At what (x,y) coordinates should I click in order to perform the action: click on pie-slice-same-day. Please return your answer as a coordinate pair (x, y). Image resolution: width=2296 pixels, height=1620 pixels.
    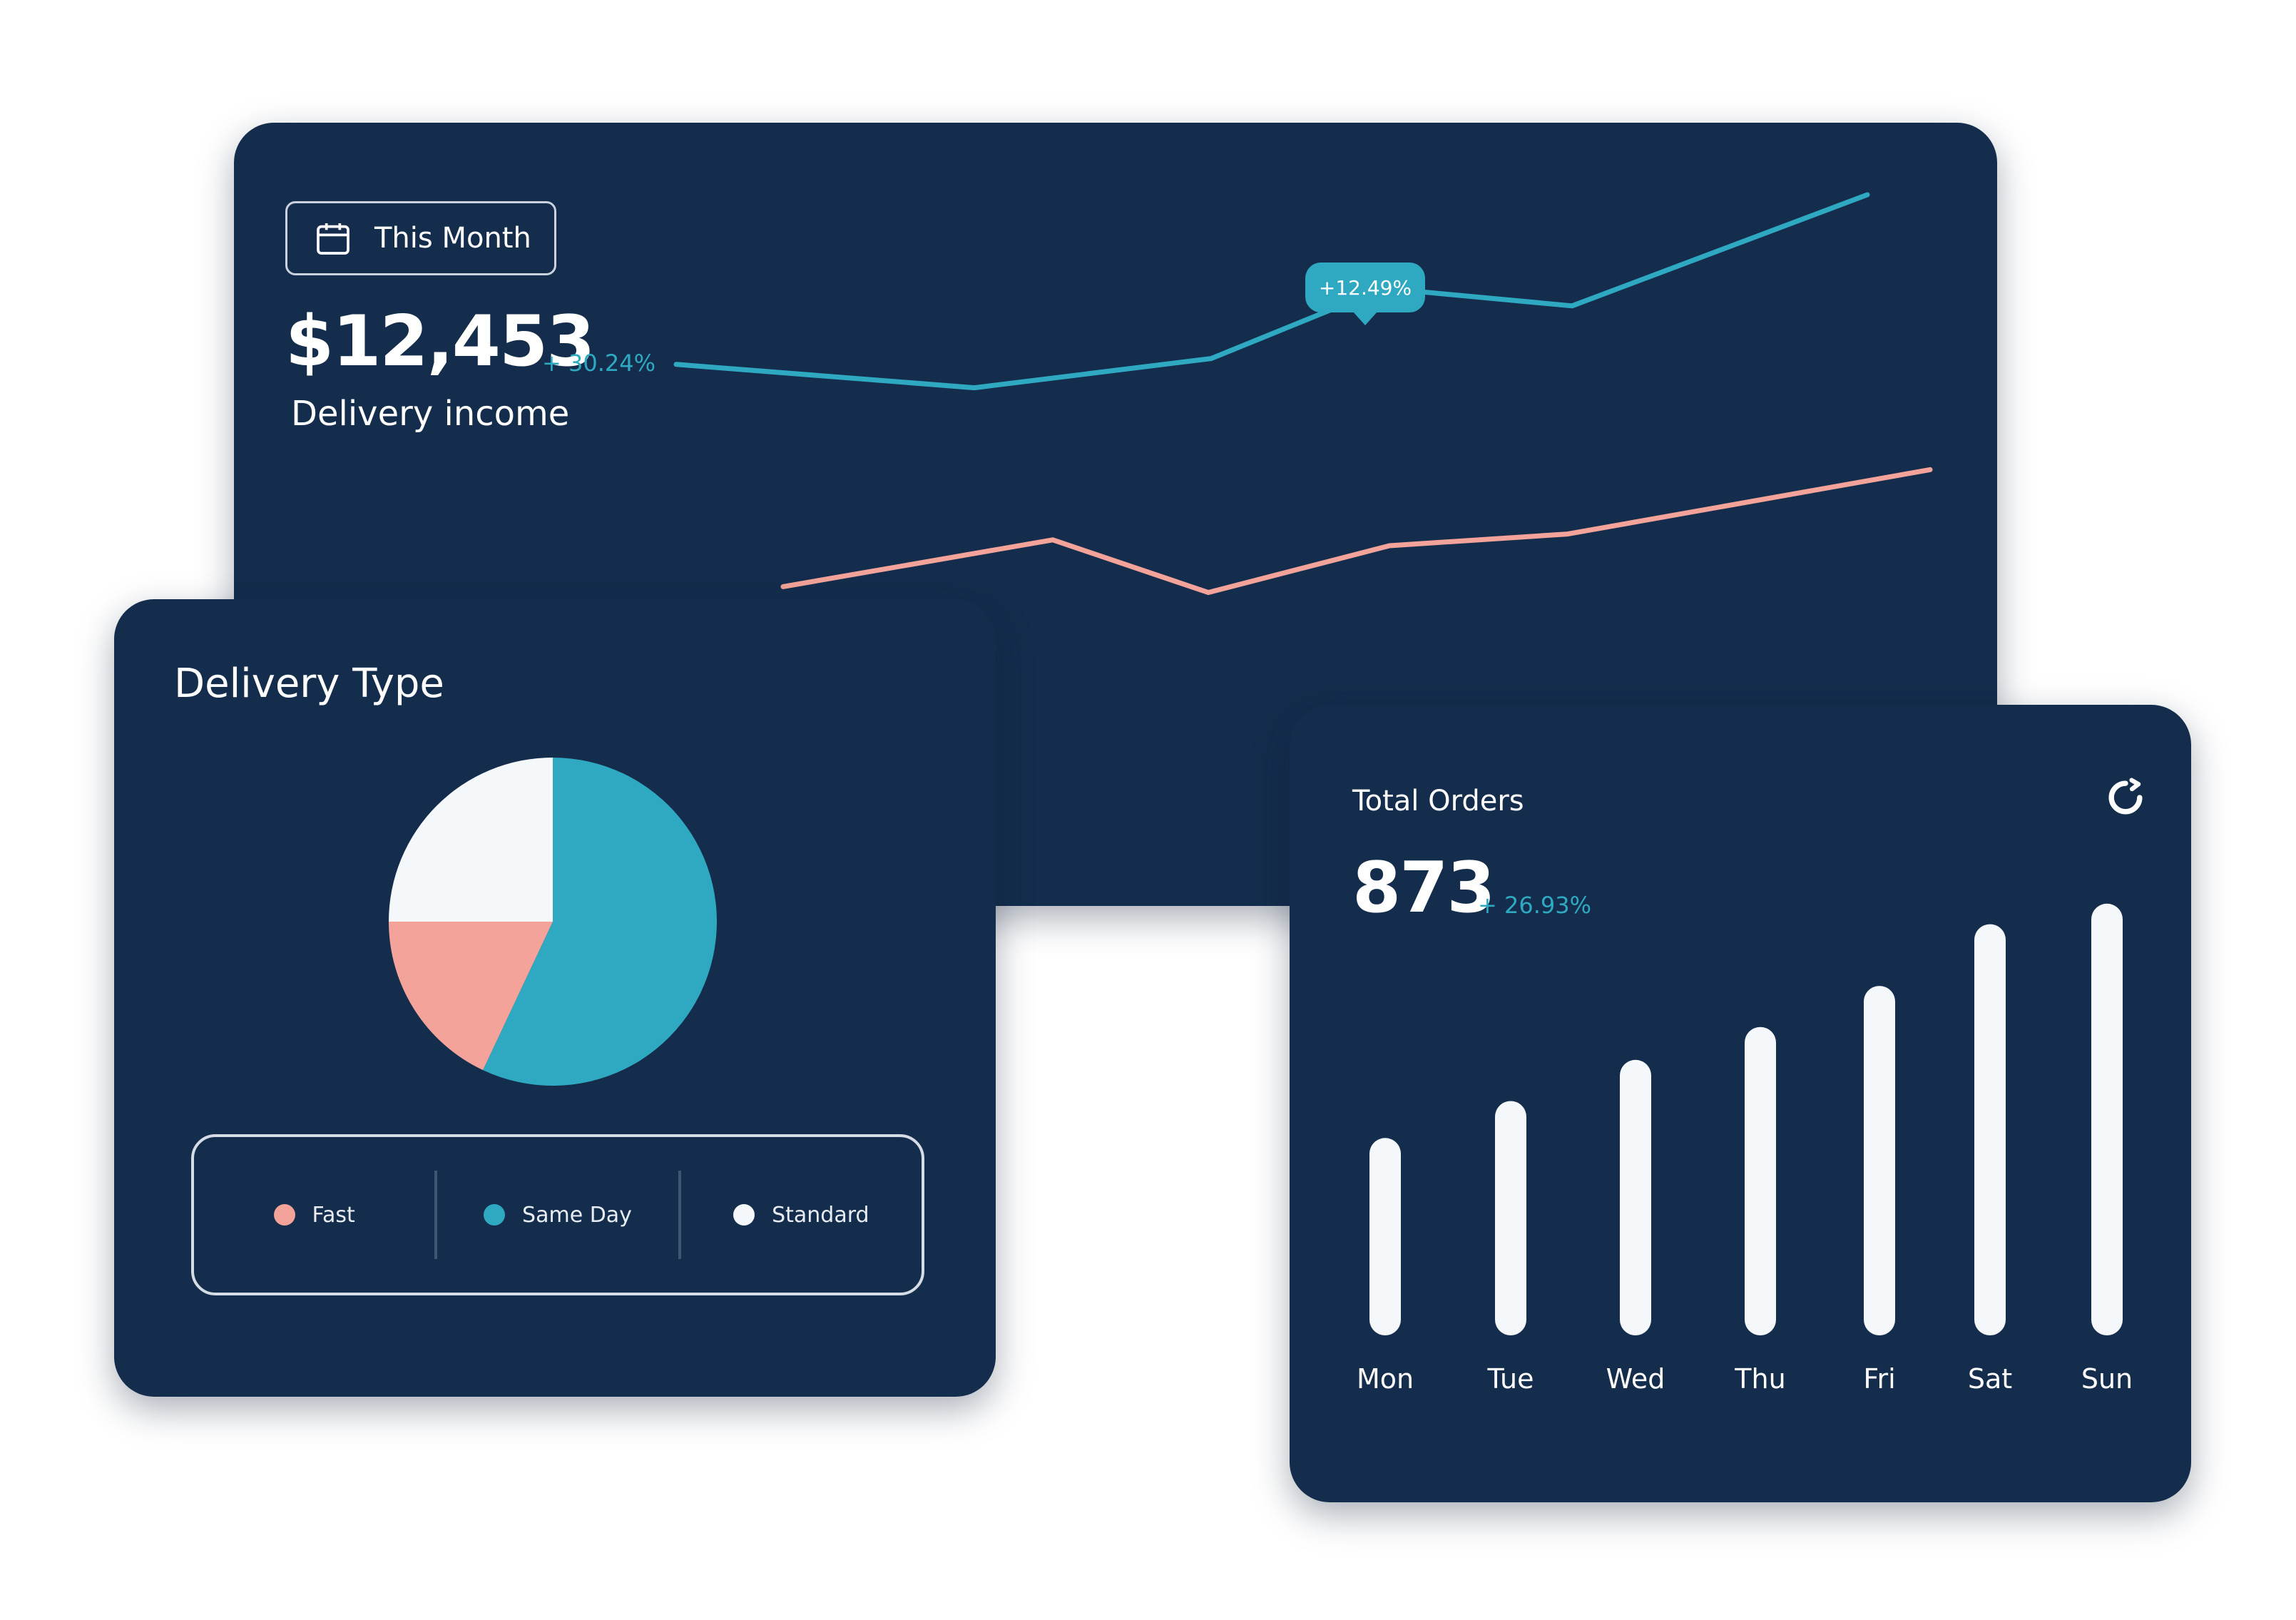
    Looking at the image, I should click on (600, 922).